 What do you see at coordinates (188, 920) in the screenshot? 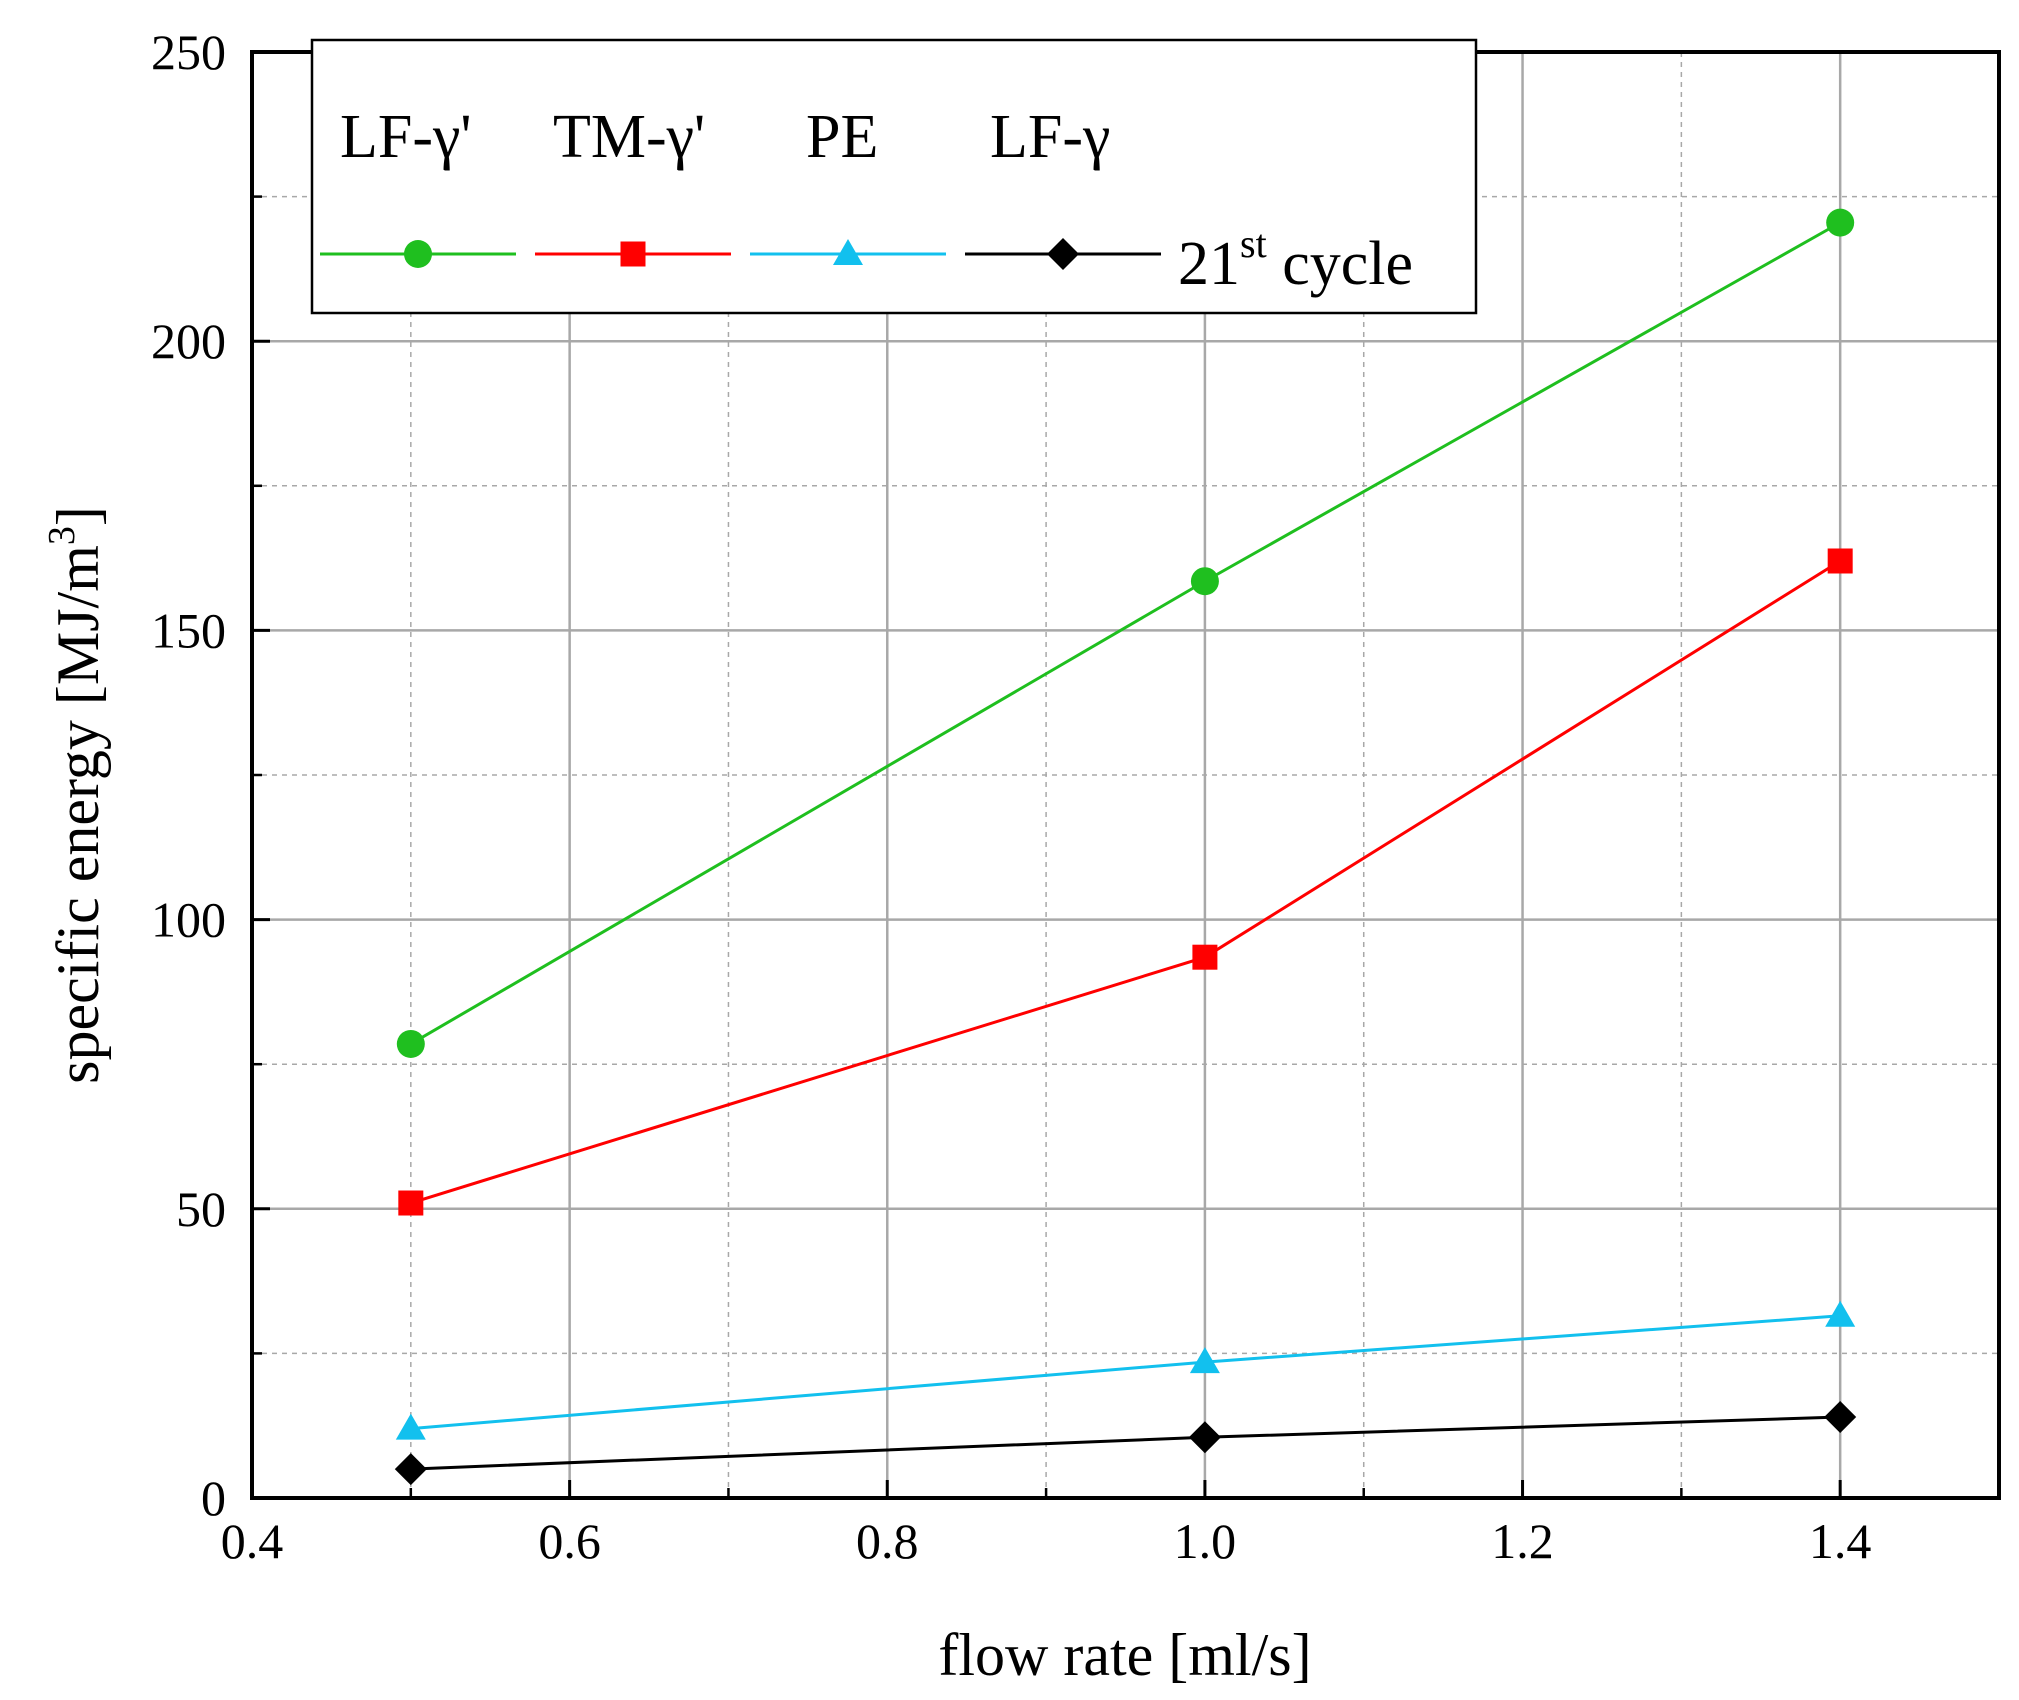
I see `y-tick-label-2: 100` at bounding box center [188, 920].